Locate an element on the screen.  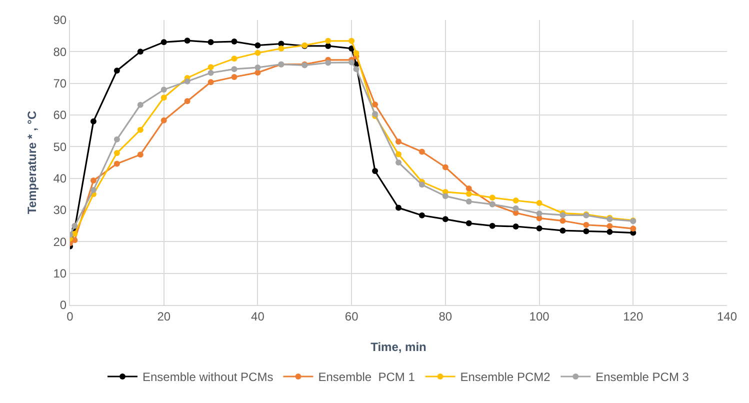
legend-label: Ensemble PCM2 is located at coordinates (505, 377).